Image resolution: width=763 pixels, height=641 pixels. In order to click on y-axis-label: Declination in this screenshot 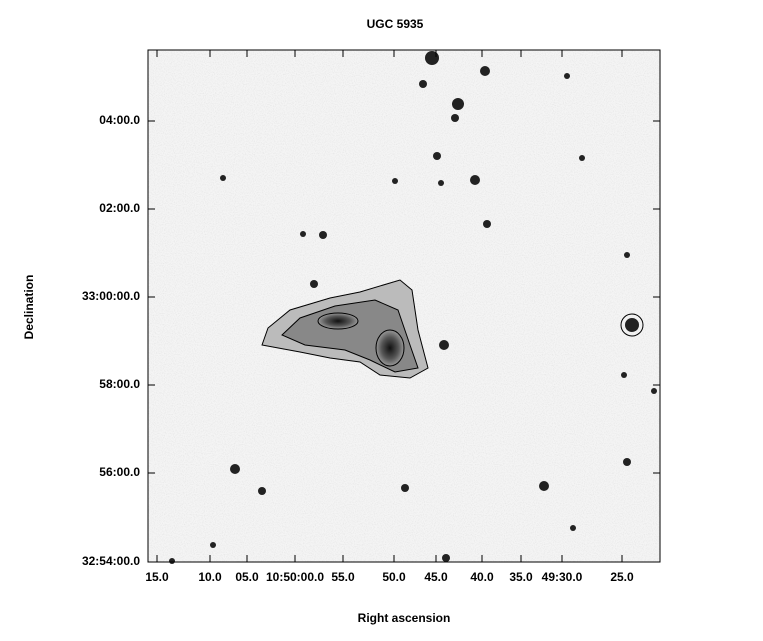, I will do `click(29, 307)`.